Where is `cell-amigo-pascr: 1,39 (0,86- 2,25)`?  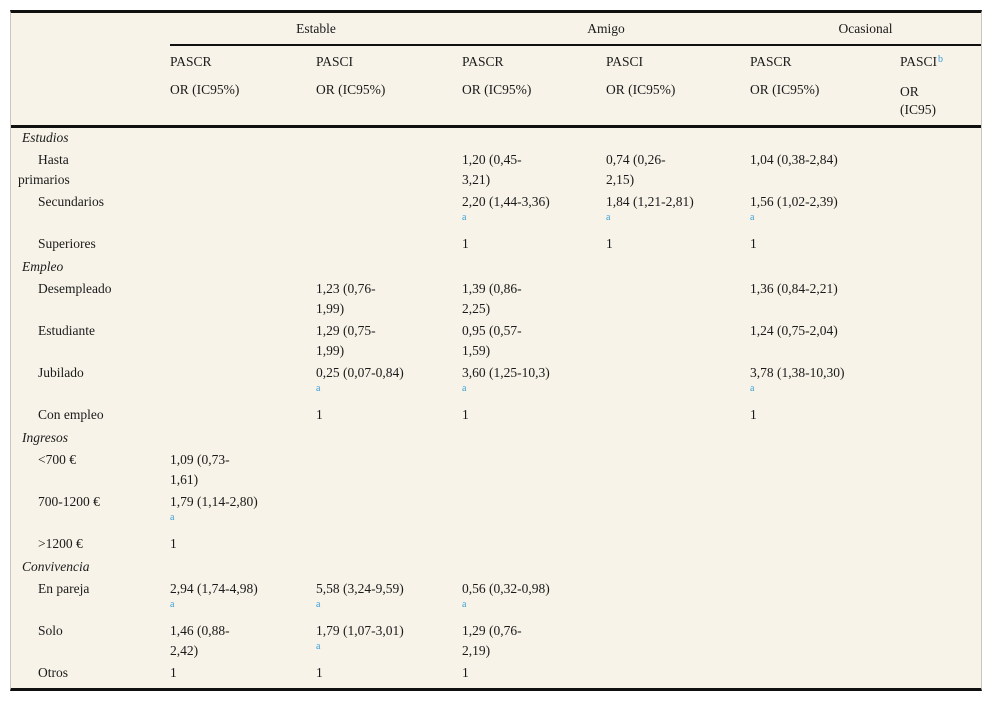 cell-amigo-pascr: 1,39 (0,86- 2,25) is located at coordinates (534, 299).